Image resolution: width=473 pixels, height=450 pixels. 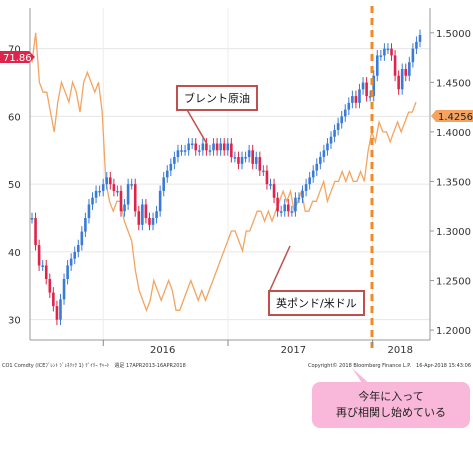 I want to click on x-tick-label: 2018, so click(x=400, y=350).